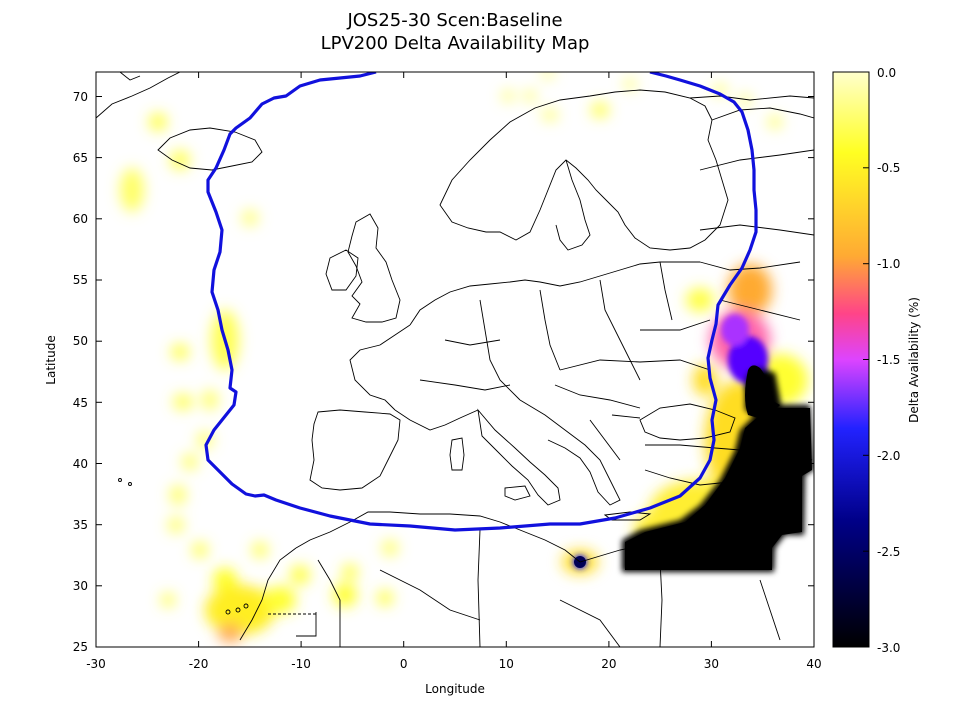 The image size is (960, 720). Describe the element at coordinates (762, 392) in the screenshot. I see `heatmap-core-top` at that location.